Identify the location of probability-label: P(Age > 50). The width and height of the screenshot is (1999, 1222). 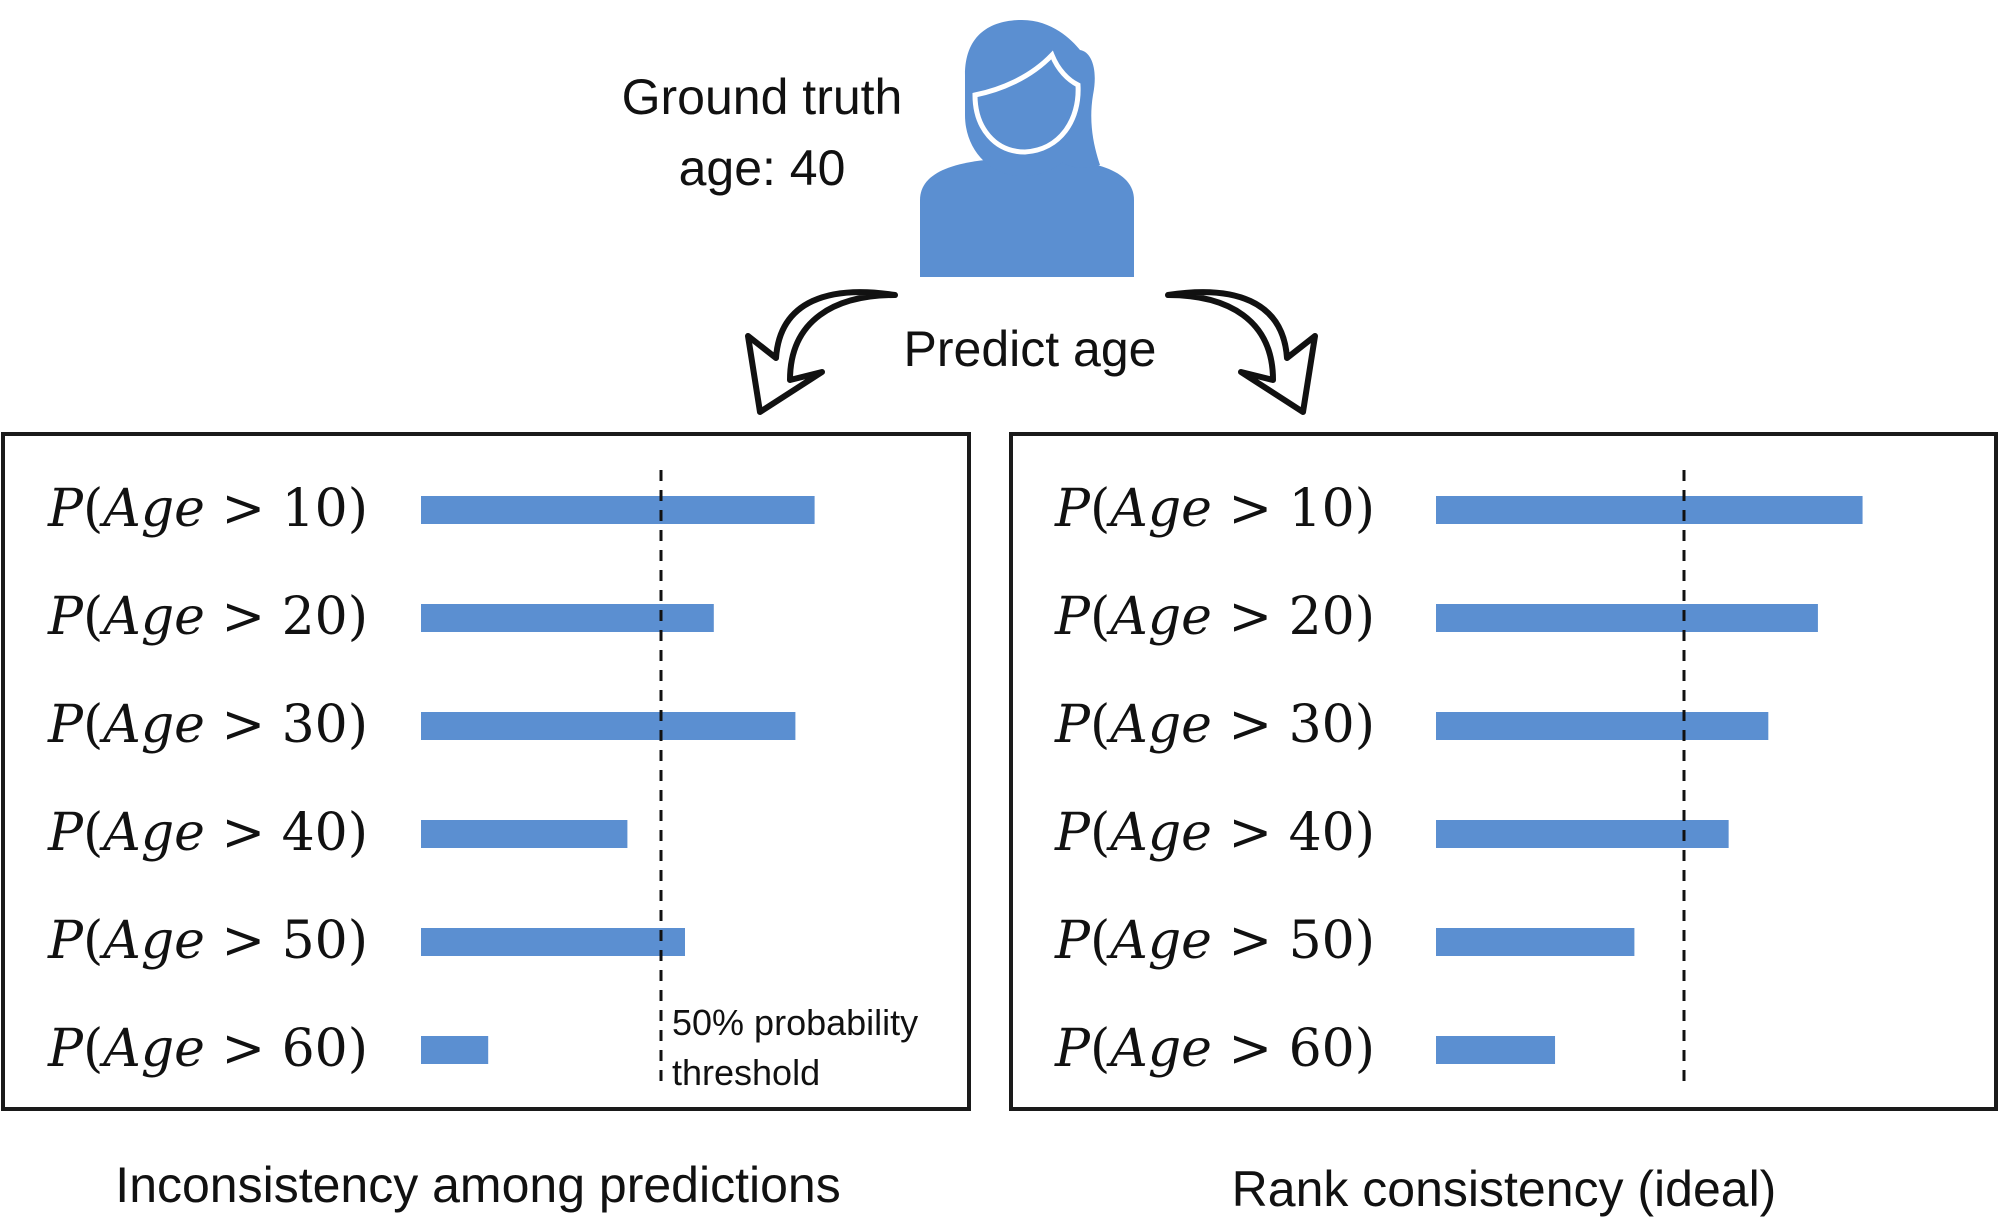
(207, 941).